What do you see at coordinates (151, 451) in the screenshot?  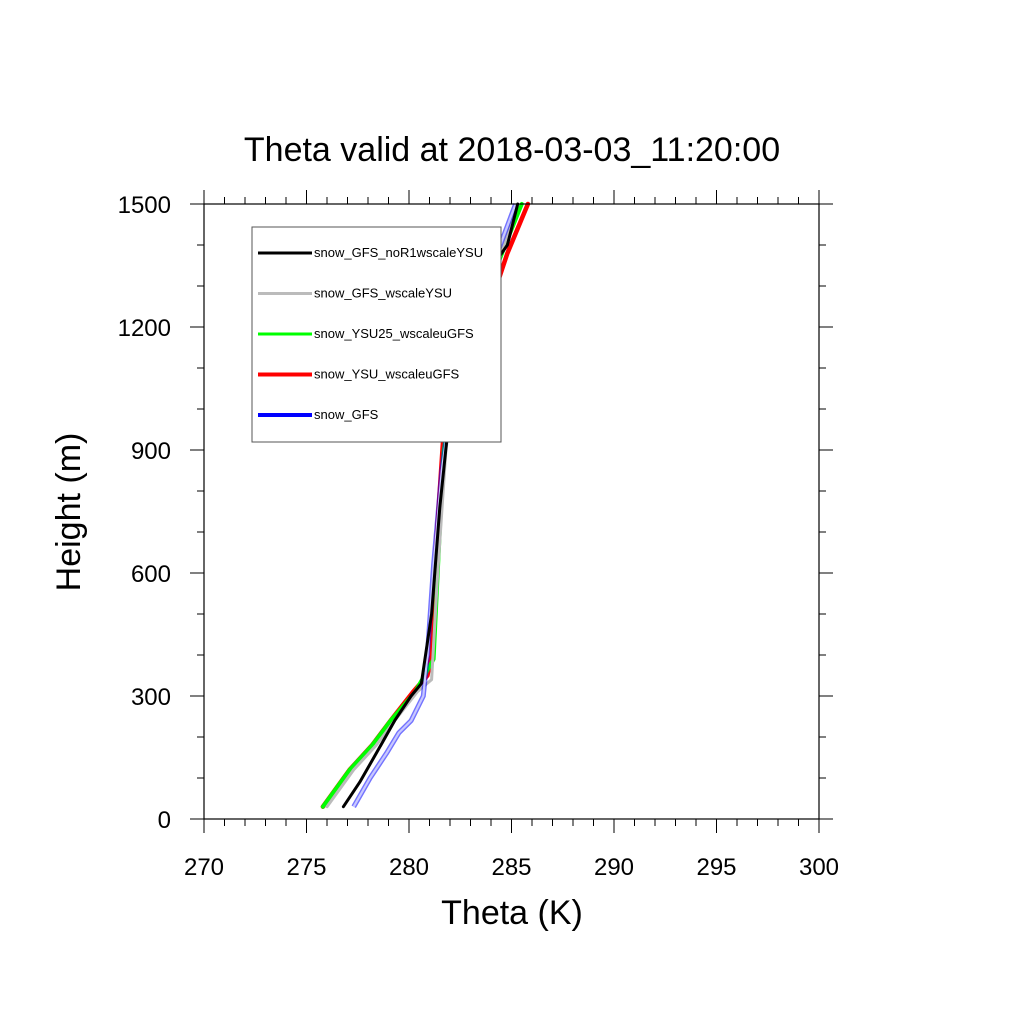 I see `y-tick-label: 900` at bounding box center [151, 451].